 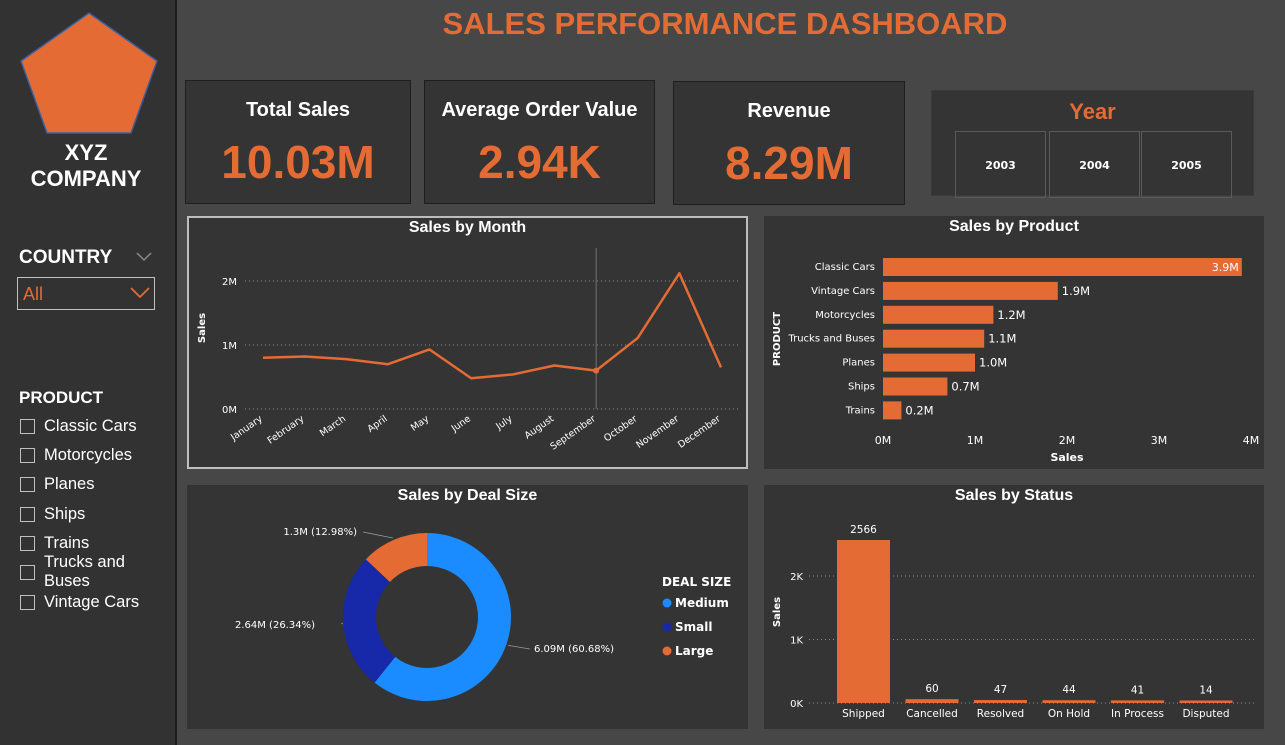 I want to click on data-label: 14, so click(x=1206, y=691).